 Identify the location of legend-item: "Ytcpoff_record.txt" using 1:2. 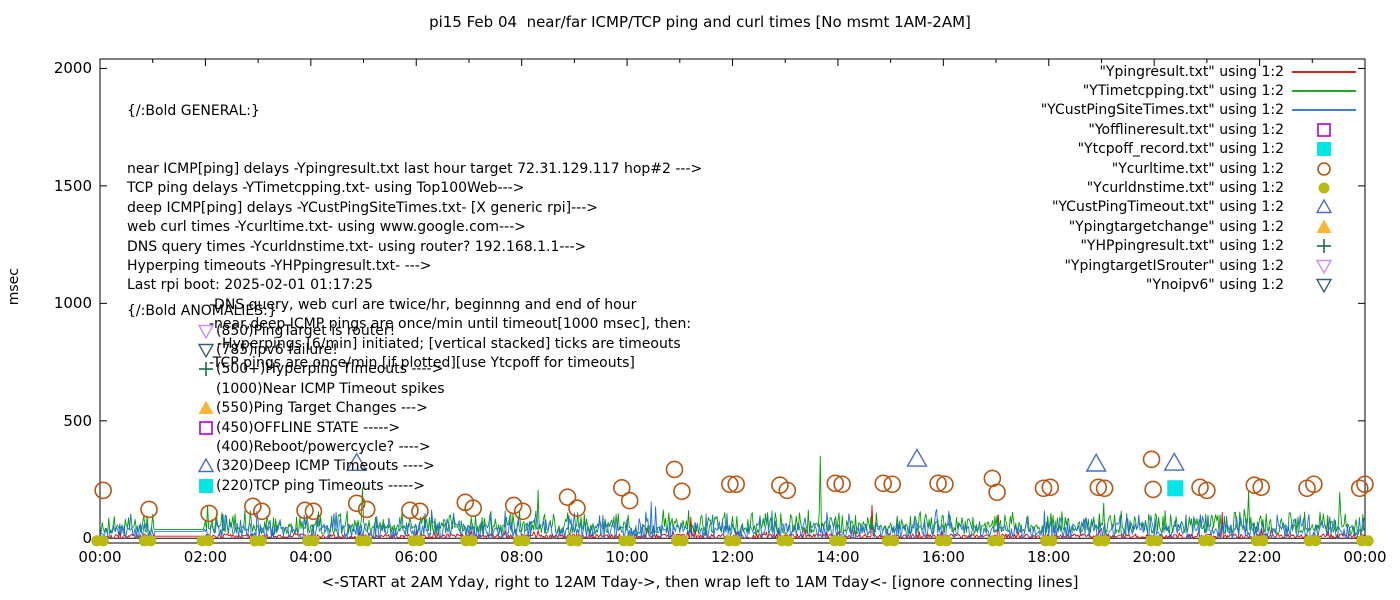
(1202, 149).